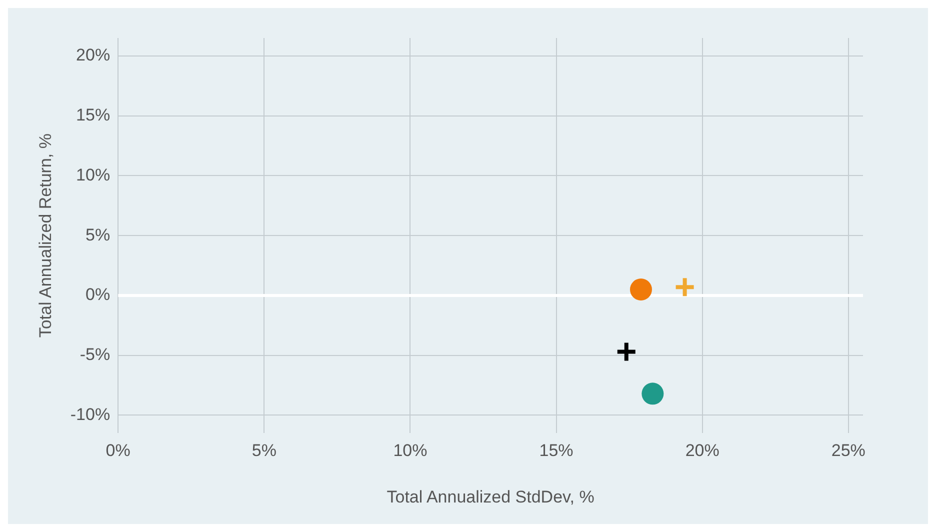  What do you see at coordinates (410, 450) in the screenshot?
I see `x-tick-label: 10%` at bounding box center [410, 450].